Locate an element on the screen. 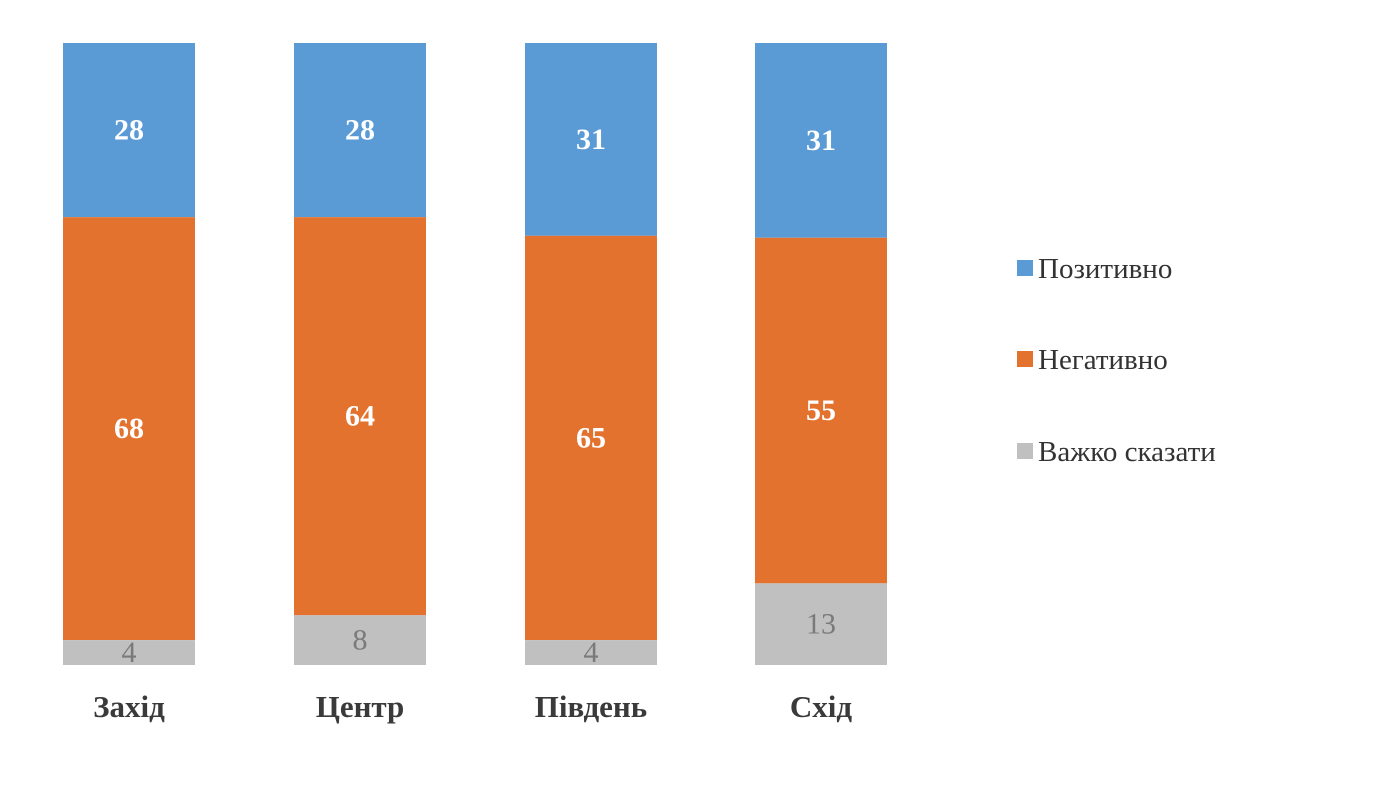  category-label-1: Захід is located at coordinates (129, 706).